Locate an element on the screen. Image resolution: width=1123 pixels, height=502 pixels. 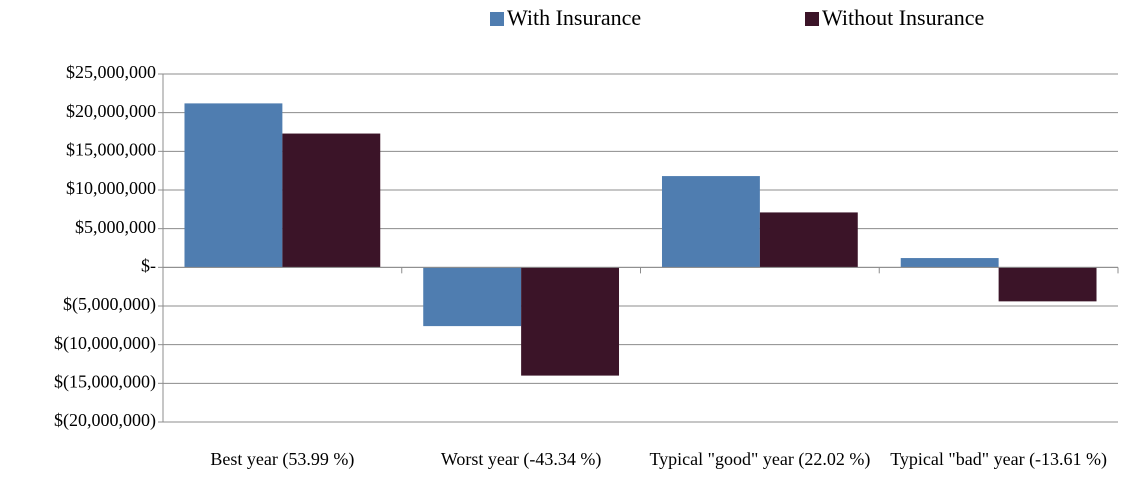
legend-label: With Insurance is located at coordinates (574, 17).